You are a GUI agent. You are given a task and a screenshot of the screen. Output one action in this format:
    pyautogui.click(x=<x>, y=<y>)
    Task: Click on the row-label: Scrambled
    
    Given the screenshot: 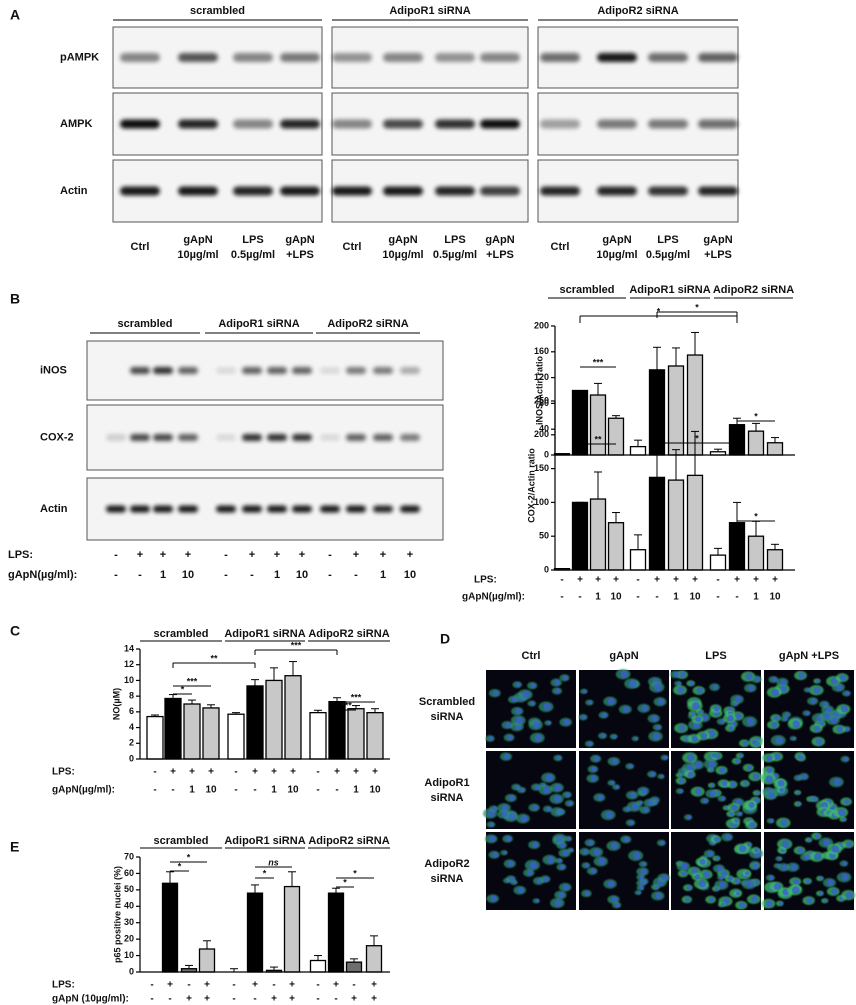 What is the action you would take?
    pyautogui.click(x=447, y=702)
    